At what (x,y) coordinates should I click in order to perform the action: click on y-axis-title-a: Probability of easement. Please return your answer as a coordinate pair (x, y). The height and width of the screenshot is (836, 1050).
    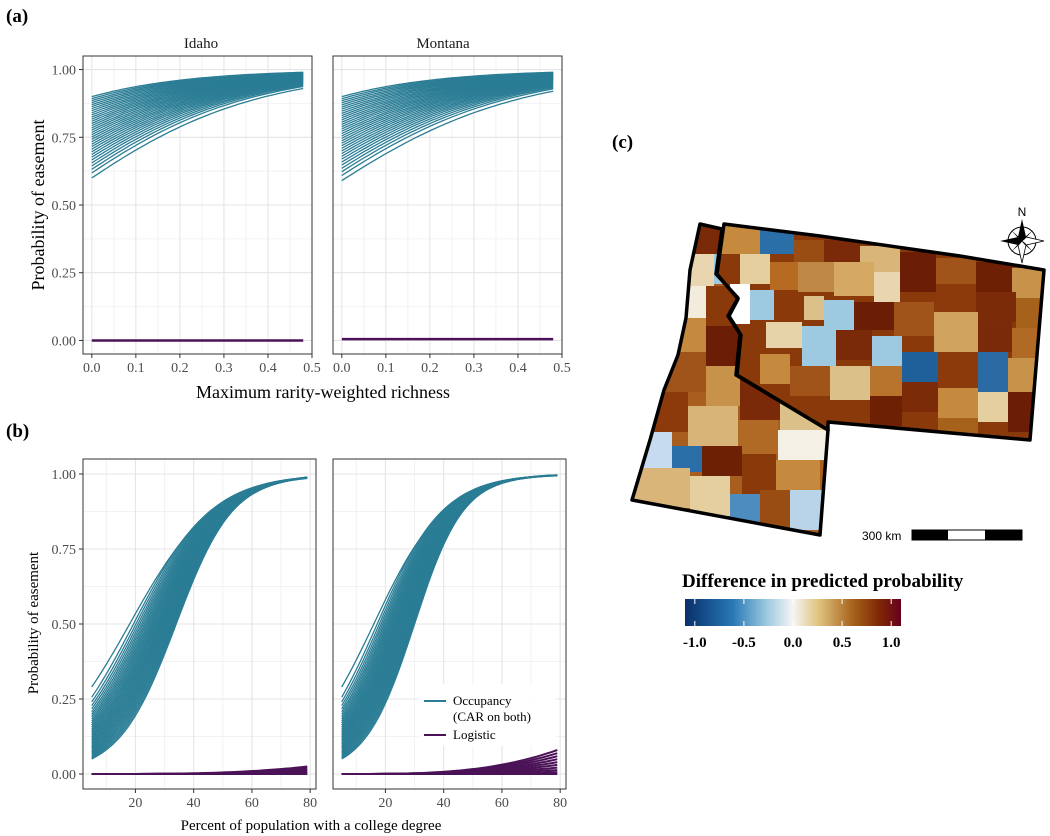
    Looking at the image, I should click on (38, 205).